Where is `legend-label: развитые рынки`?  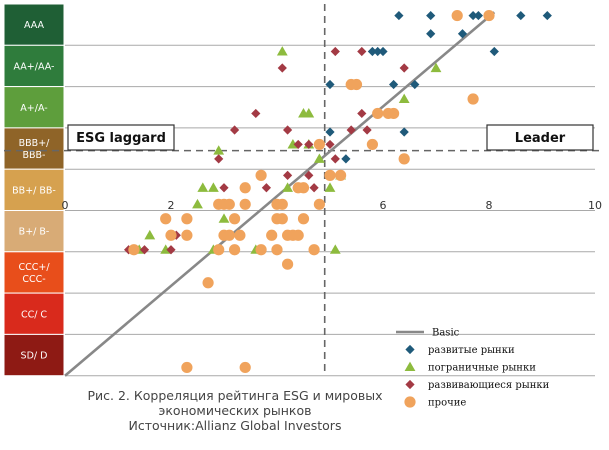 legend-label: развитые рынки is located at coordinates (471, 350).